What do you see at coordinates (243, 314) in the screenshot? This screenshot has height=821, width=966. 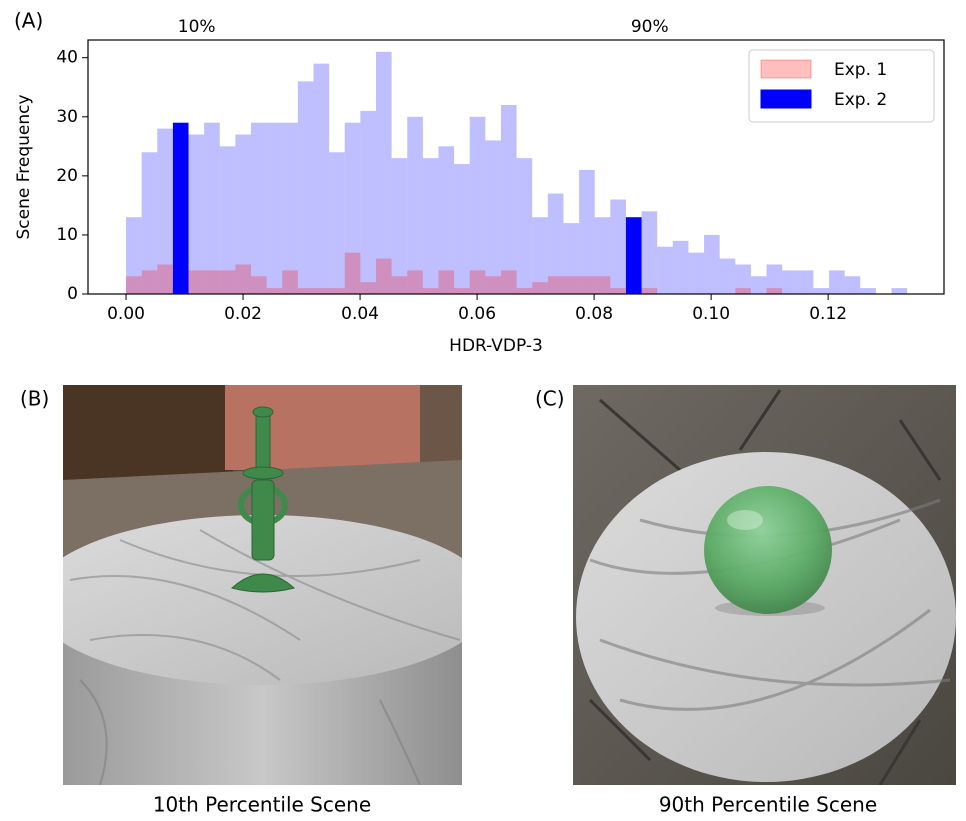 I see `x-tick-label: 0.02` at bounding box center [243, 314].